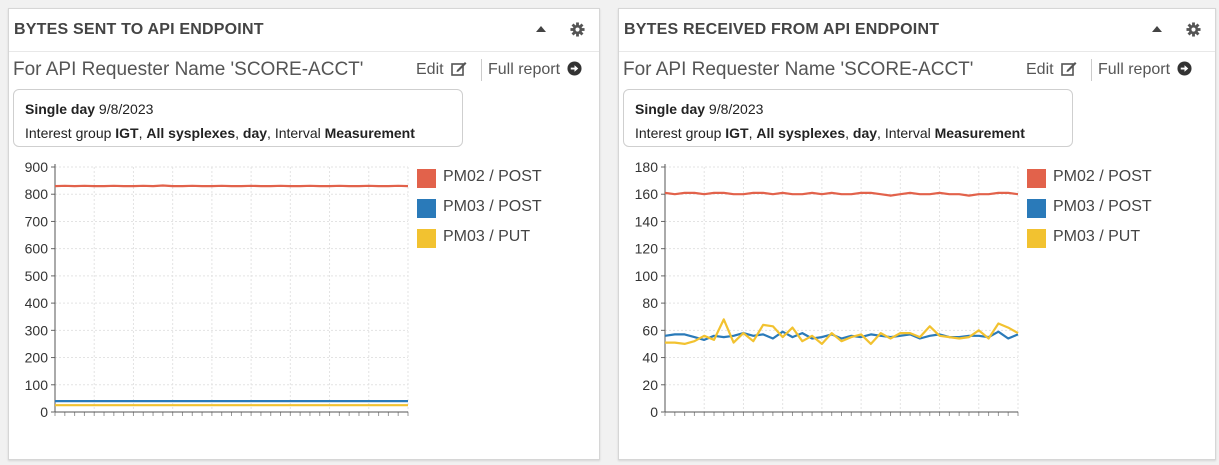  I want to click on y-tick-label: 20, so click(650, 385).